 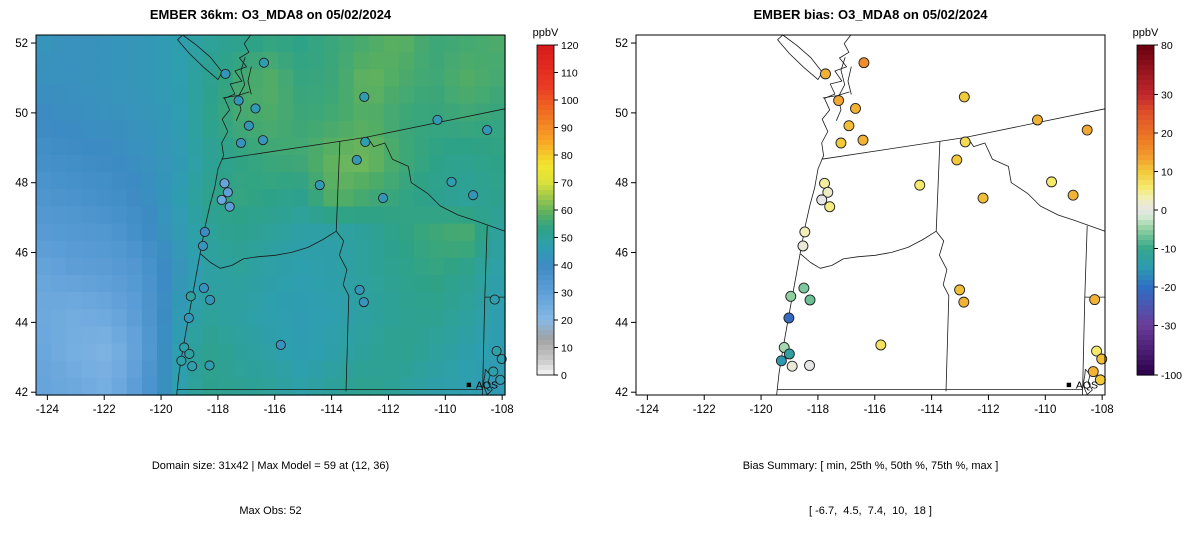 I want to click on colorbar: 80 30 20 10 0 -10 -20 -30 -100 ppbV, so click(x=1158, y=204).